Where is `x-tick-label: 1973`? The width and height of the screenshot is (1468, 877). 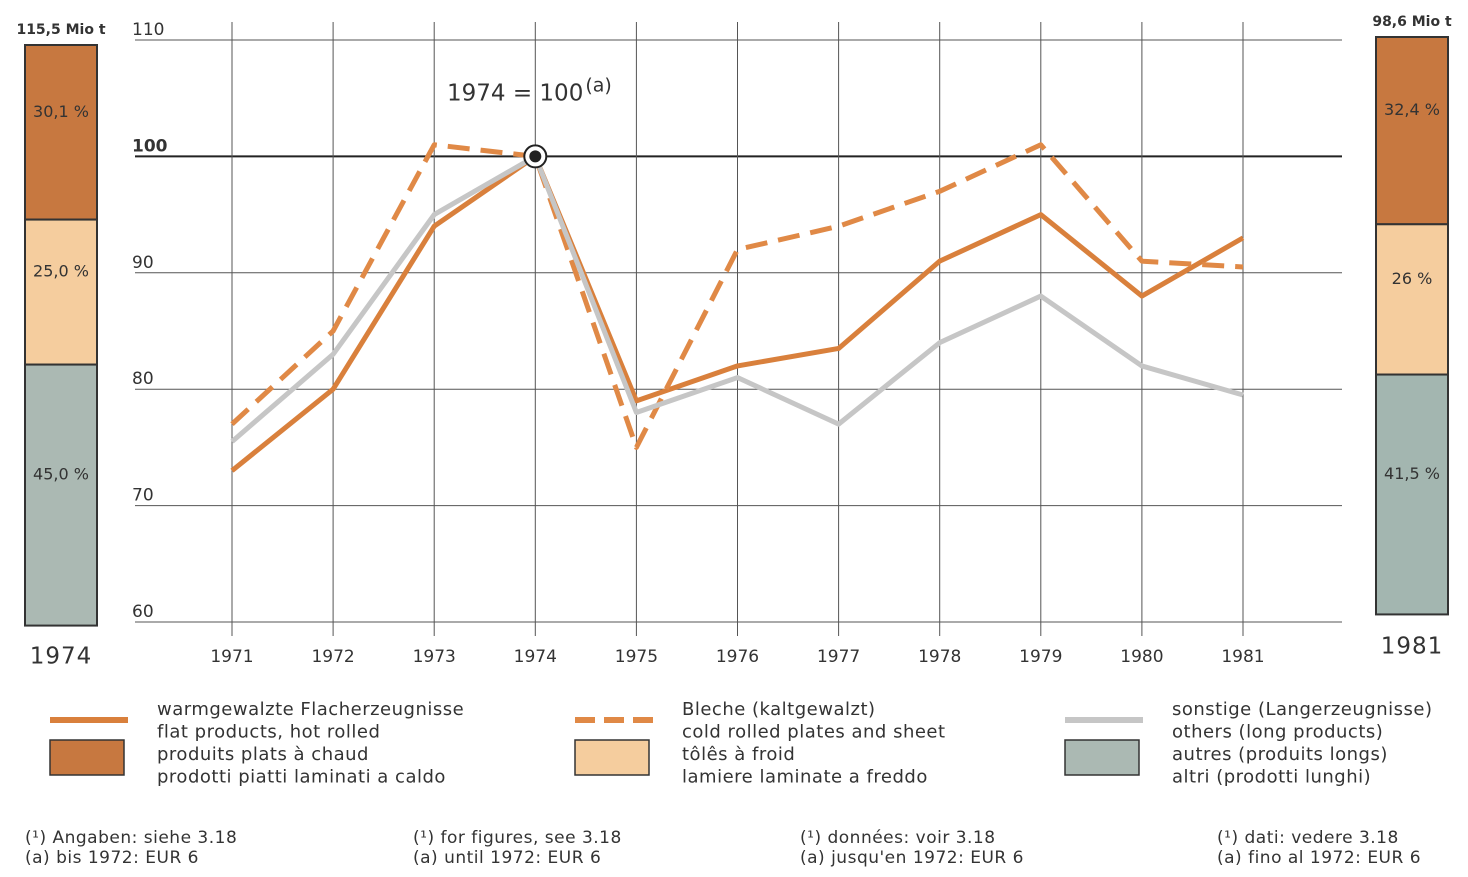 x-tick-label: 1973 is located at coordinates (434, 657).